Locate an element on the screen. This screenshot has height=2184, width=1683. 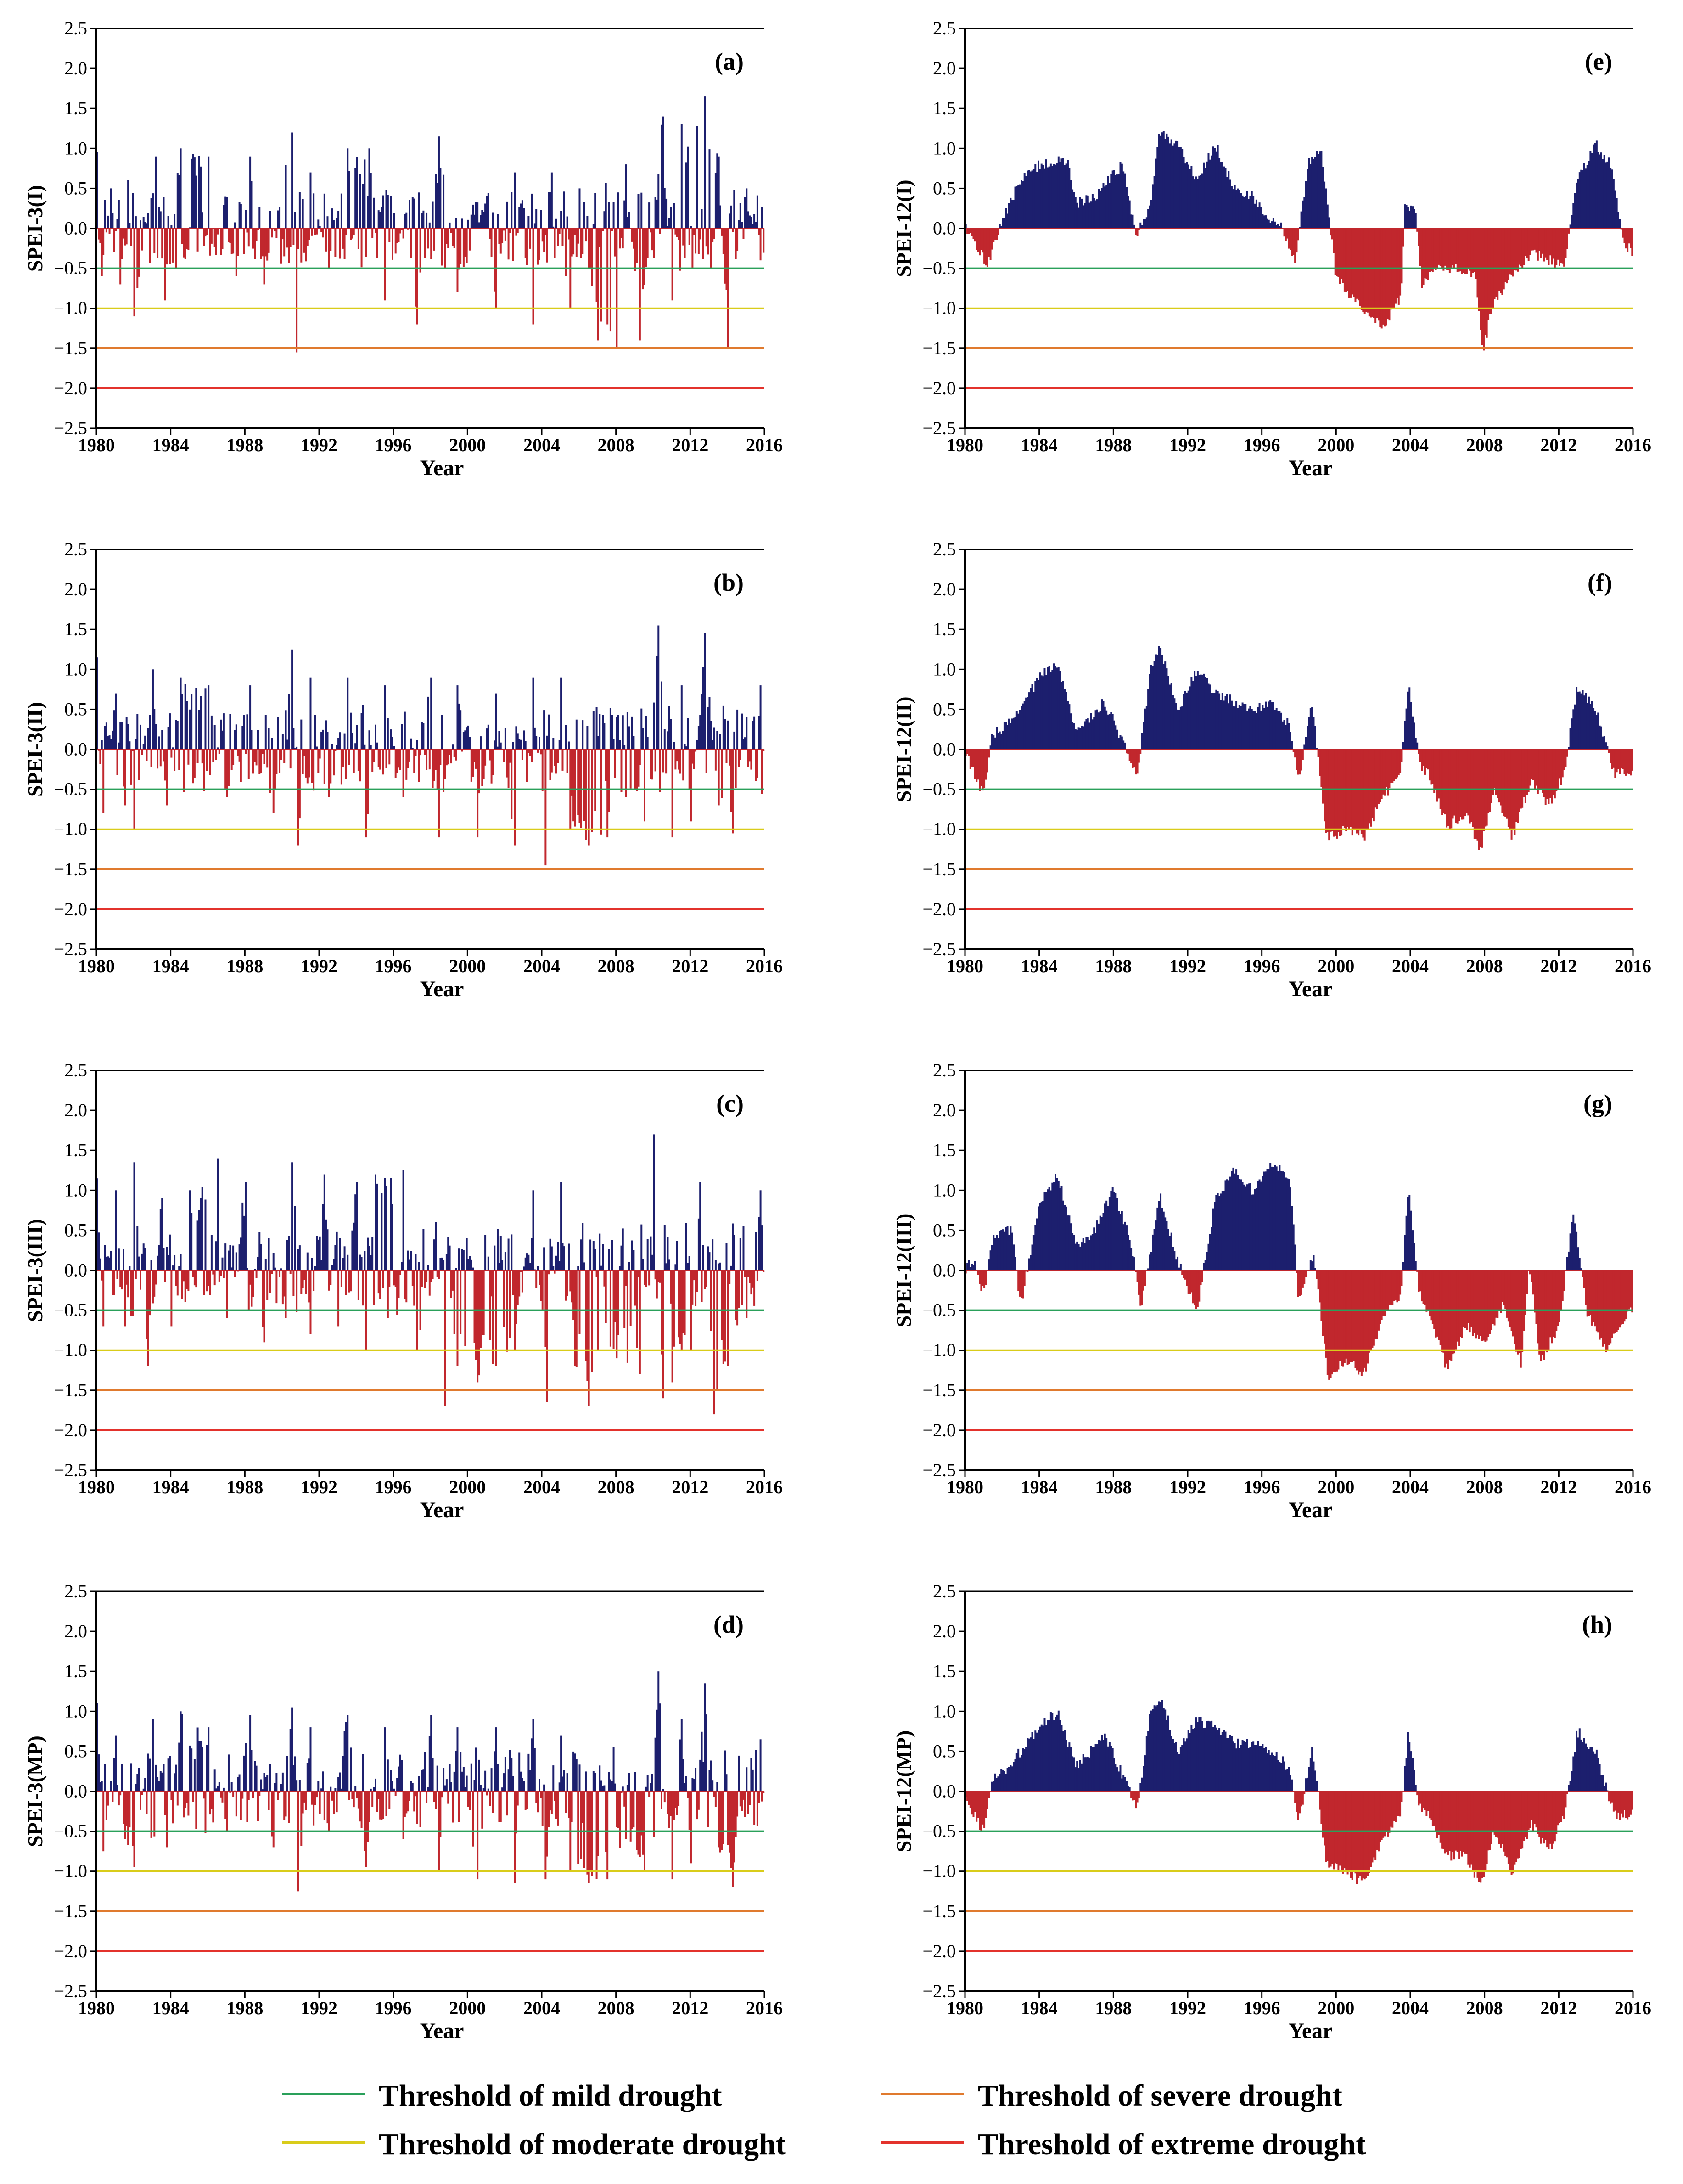
y-tick-label: −1.5 is located at coordinates (939, 1390).